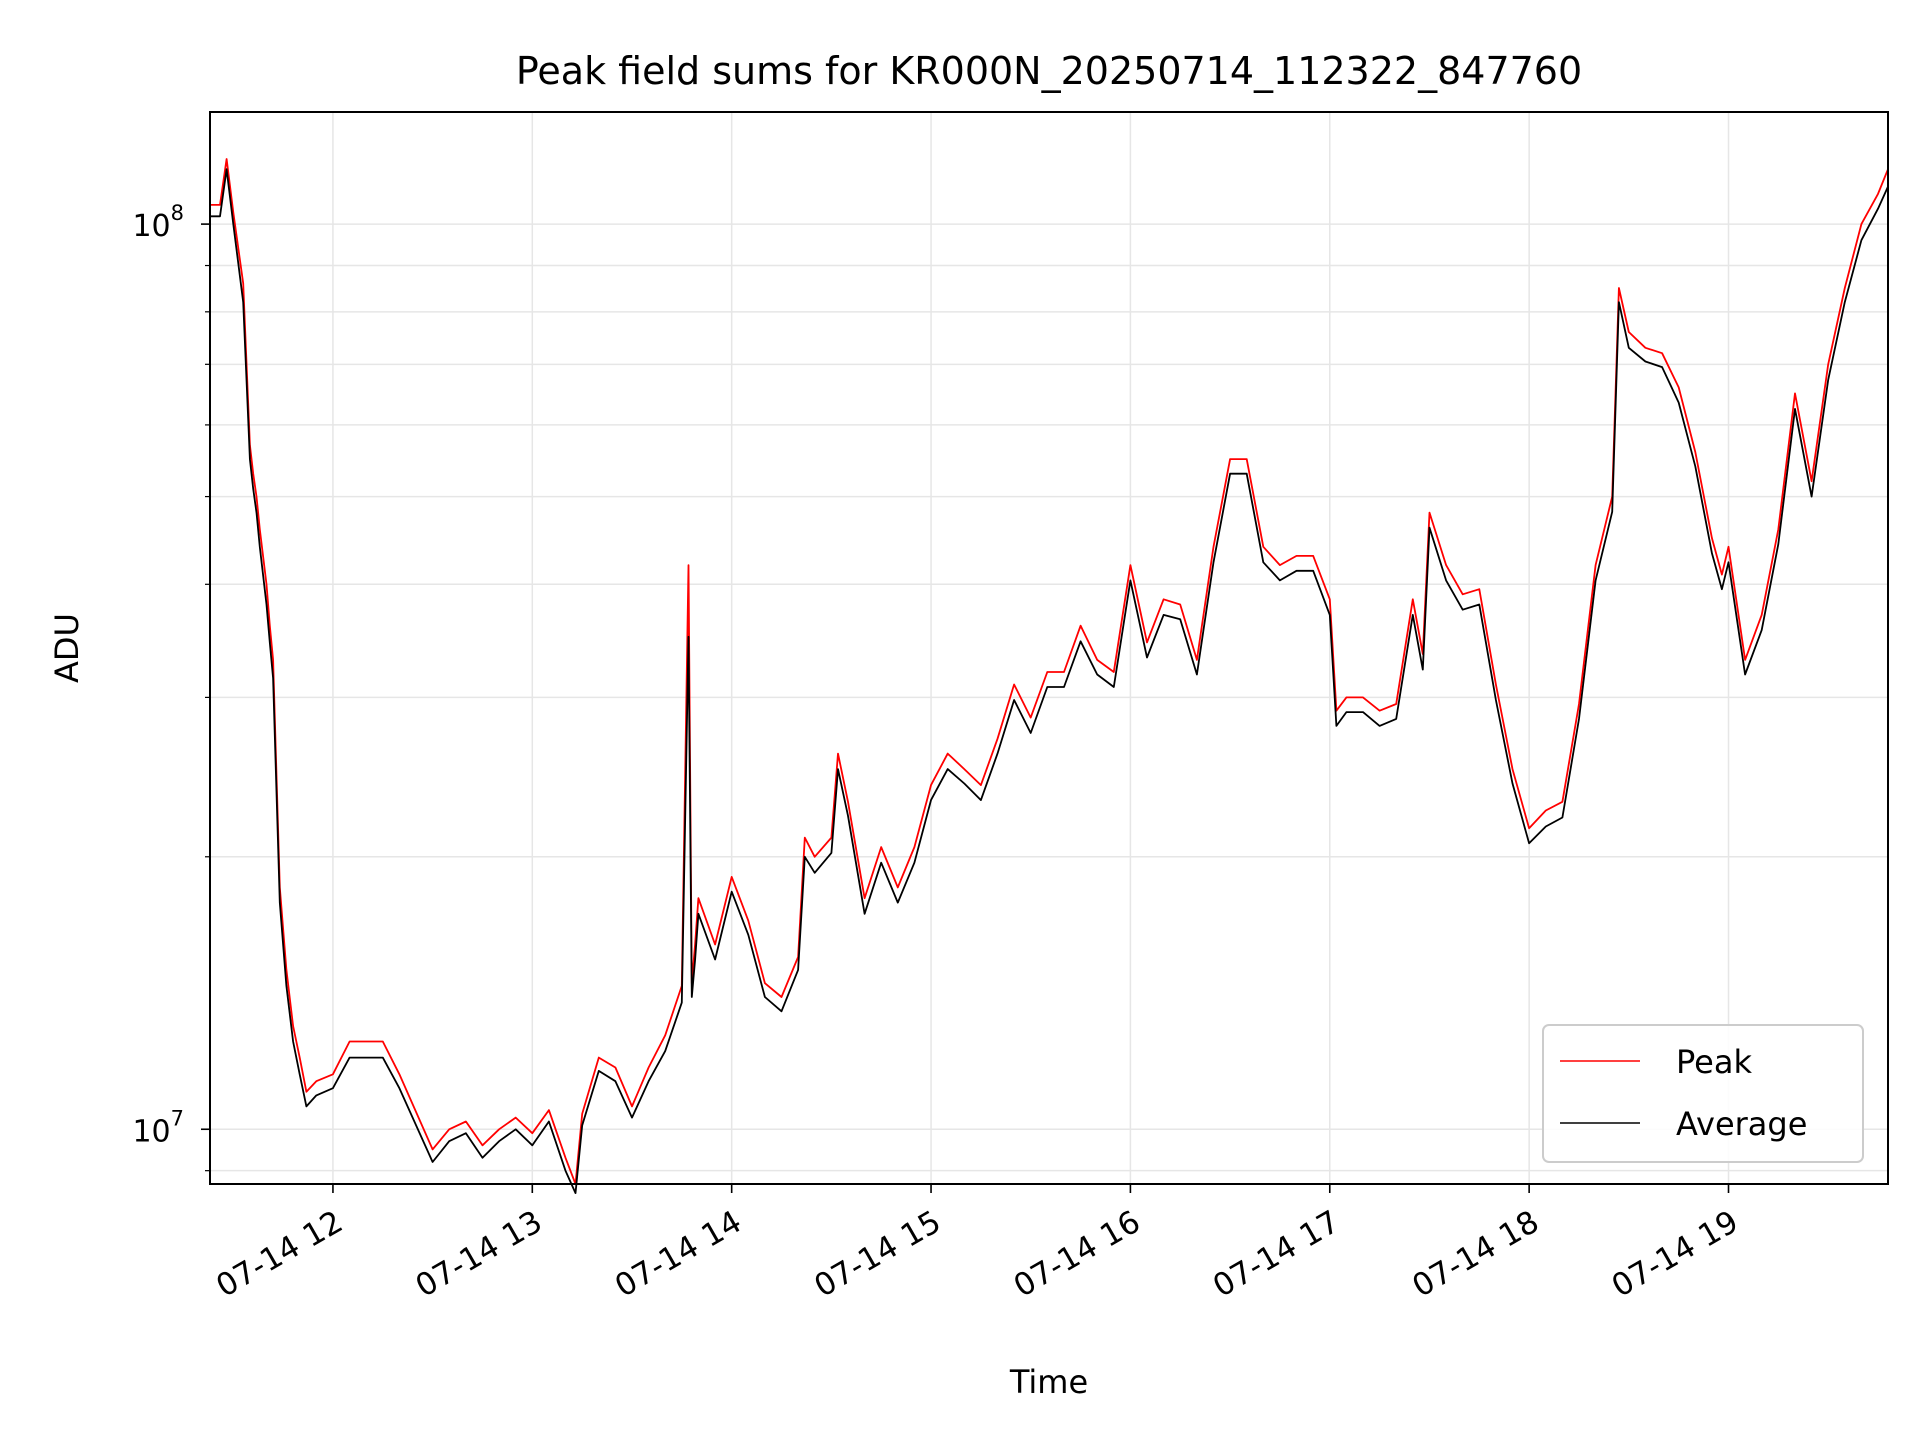 The width and height of the screenshot is (1920, 1444). Describe the element at coordinates (1714, 1062) in the screenshot. I see `legend-label-peak: Peak` at that location.